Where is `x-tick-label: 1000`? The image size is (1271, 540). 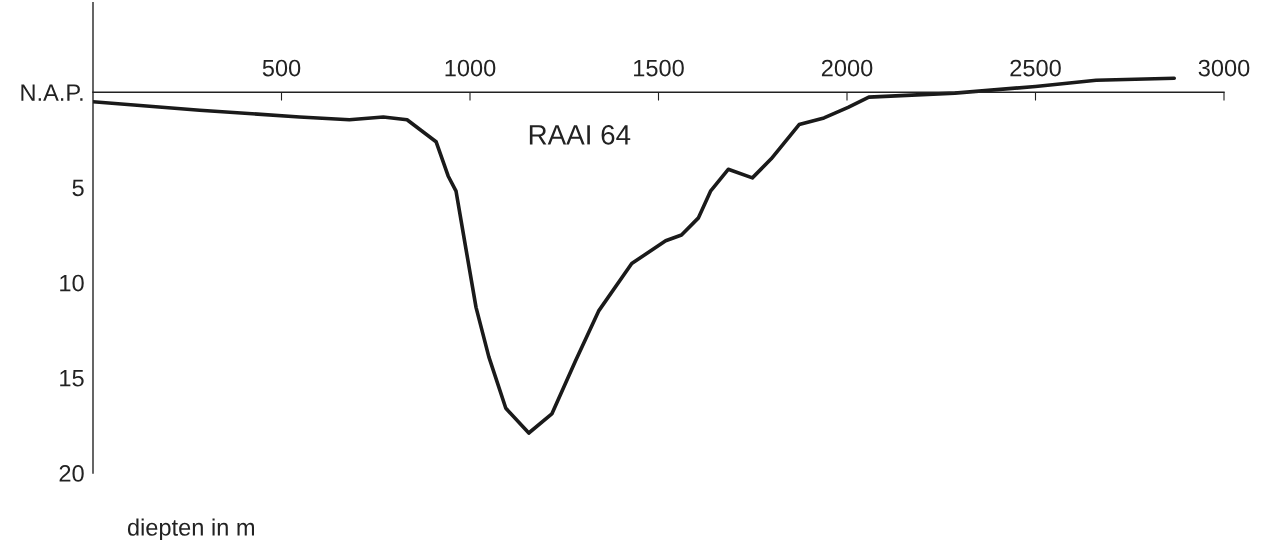
x-tick-label: 1000 is located at coordinates (470, 68).